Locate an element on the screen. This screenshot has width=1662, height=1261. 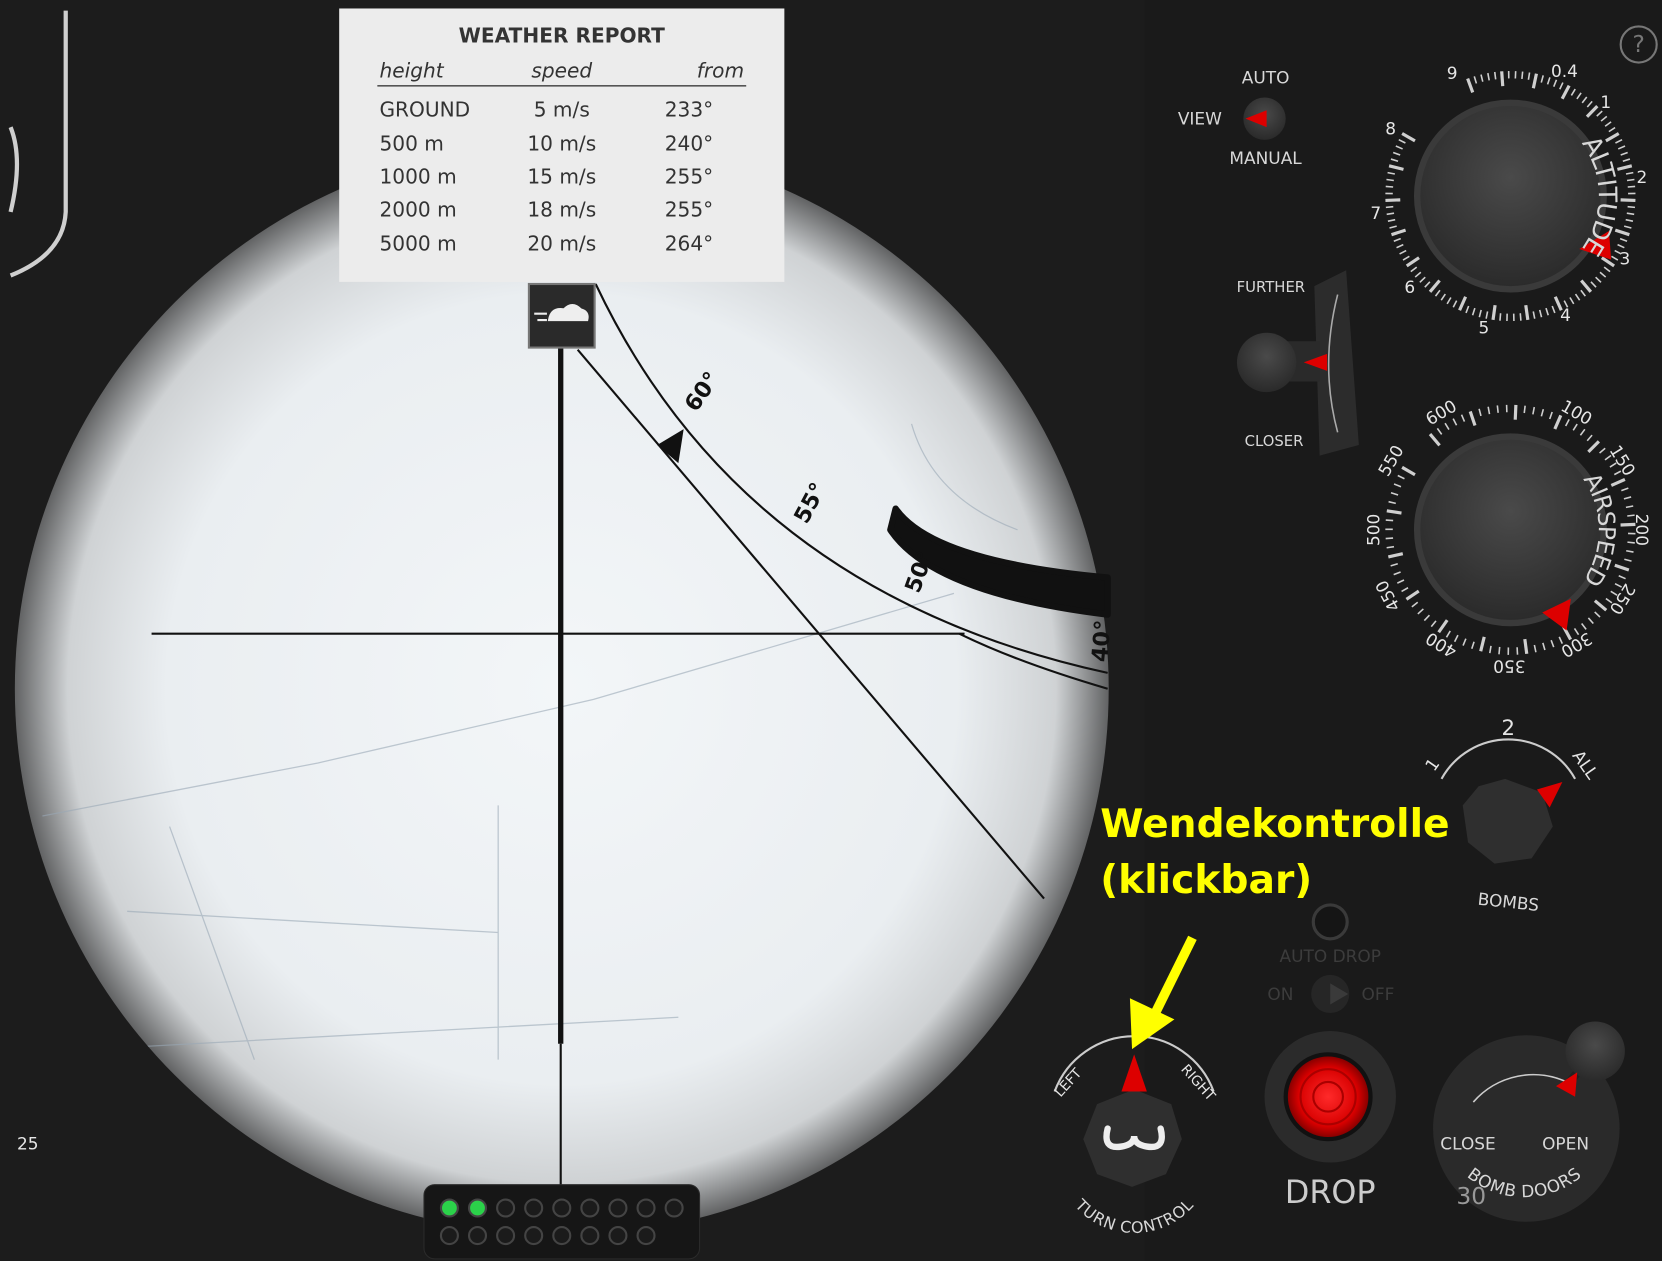
bomb-leds is located at coordinates (561, 1222).